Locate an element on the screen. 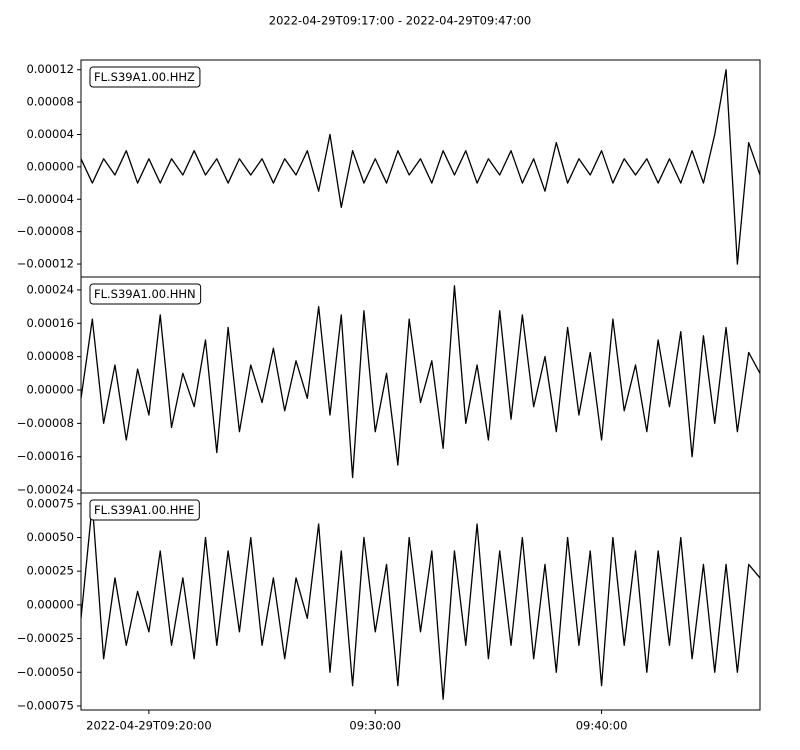 This screenshot has width=800, height=750. y-tick-label: 0.00016 is located at coordinates (50, 323).